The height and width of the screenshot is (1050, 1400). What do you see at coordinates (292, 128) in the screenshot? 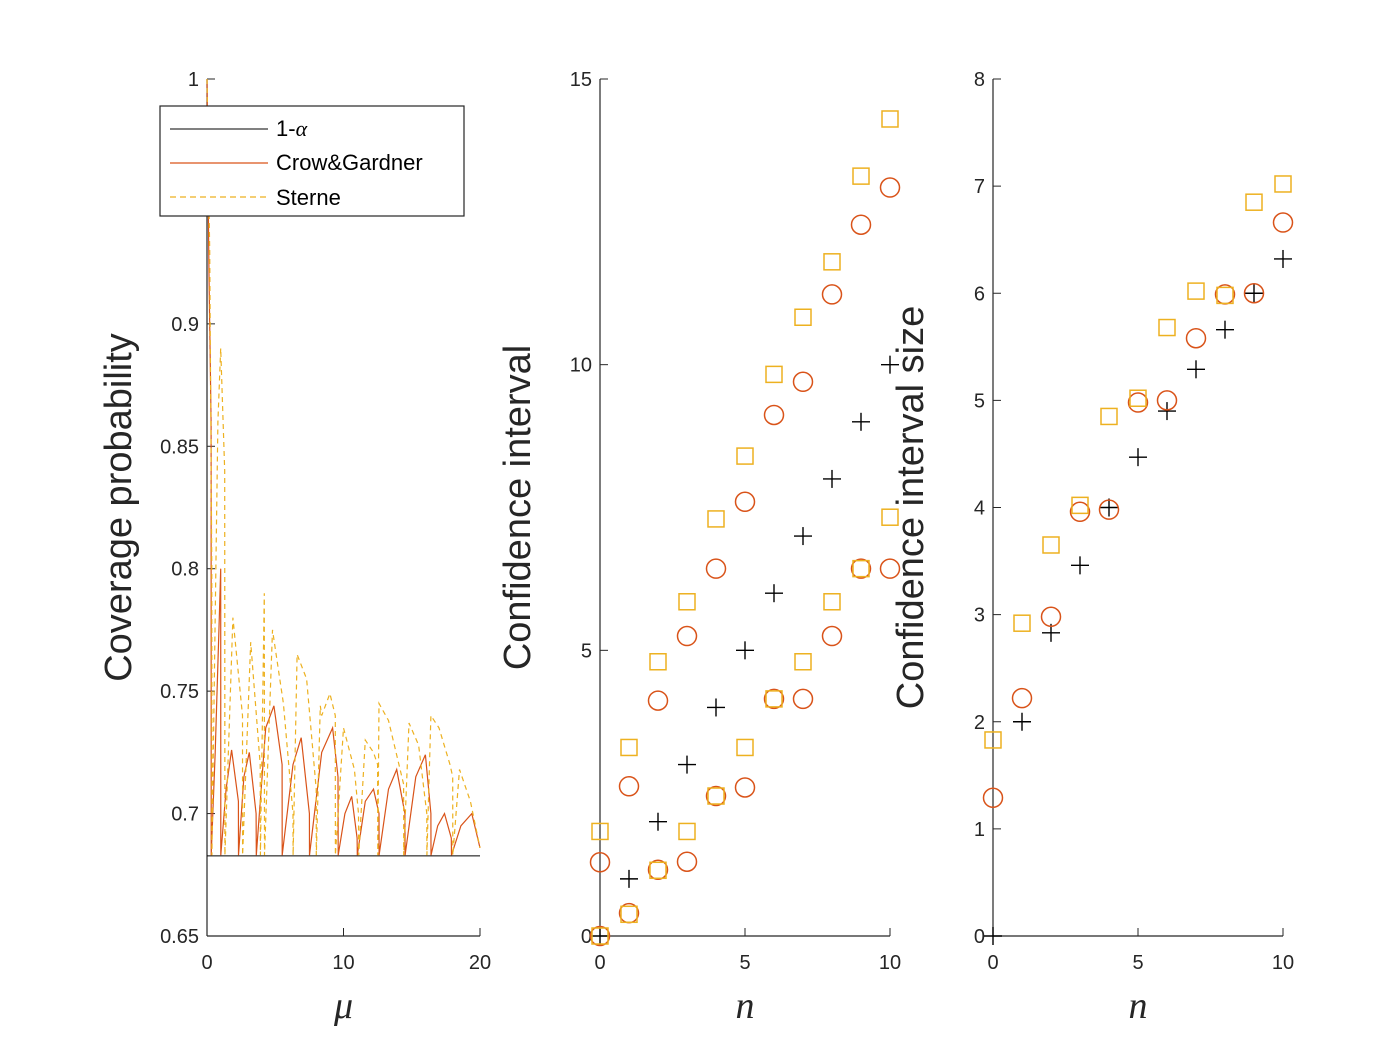
I see `legend-label-1-alpha: 1-α` at bounding box center [292, 128].